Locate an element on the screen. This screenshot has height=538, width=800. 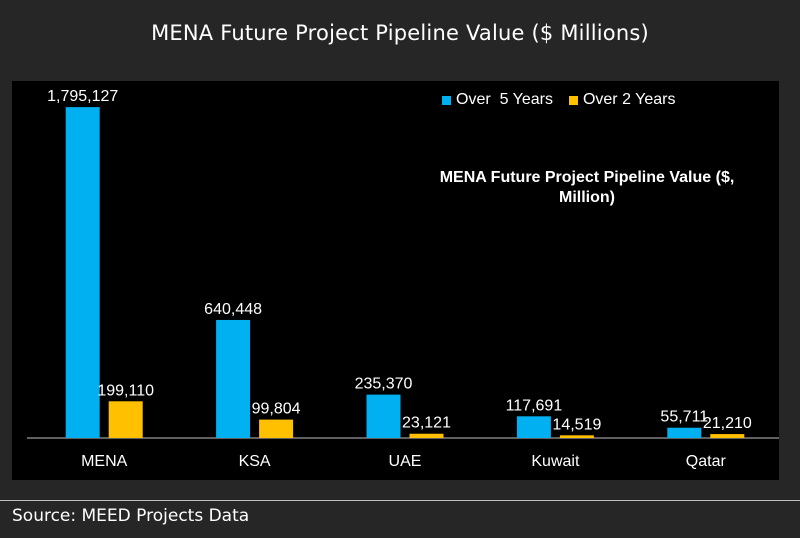
x-tick-label-qatar: Qatar is located at coordinates (706, 461).